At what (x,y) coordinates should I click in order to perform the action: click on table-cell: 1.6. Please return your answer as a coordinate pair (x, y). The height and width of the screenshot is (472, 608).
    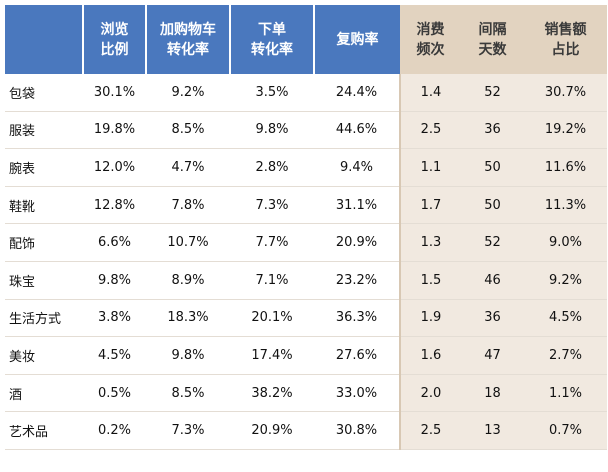
    Looking at the image, I should click on (430, 355).